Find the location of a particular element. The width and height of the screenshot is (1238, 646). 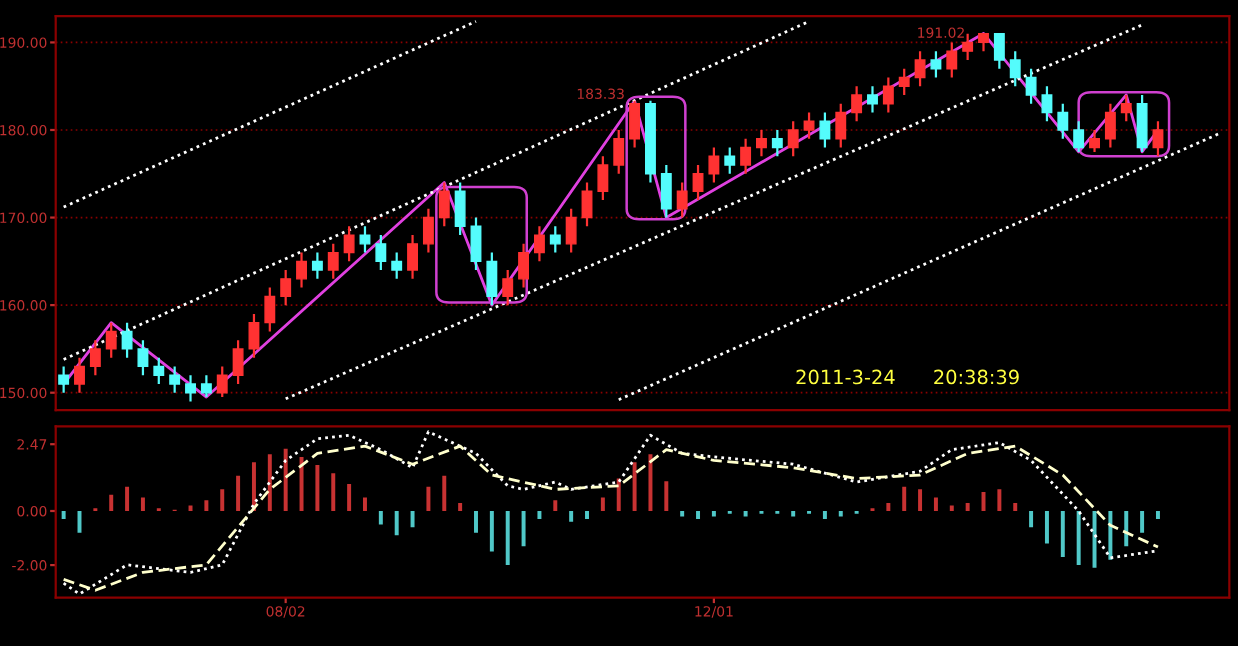

annotation: 2011-3-24 20:38:39 is located at coordinates (907, 377).